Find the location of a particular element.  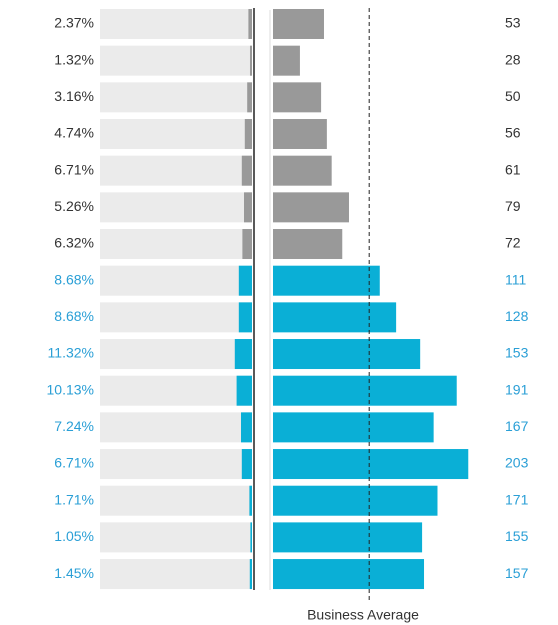

average-label: Business Average is located at coordinates (363, 615).